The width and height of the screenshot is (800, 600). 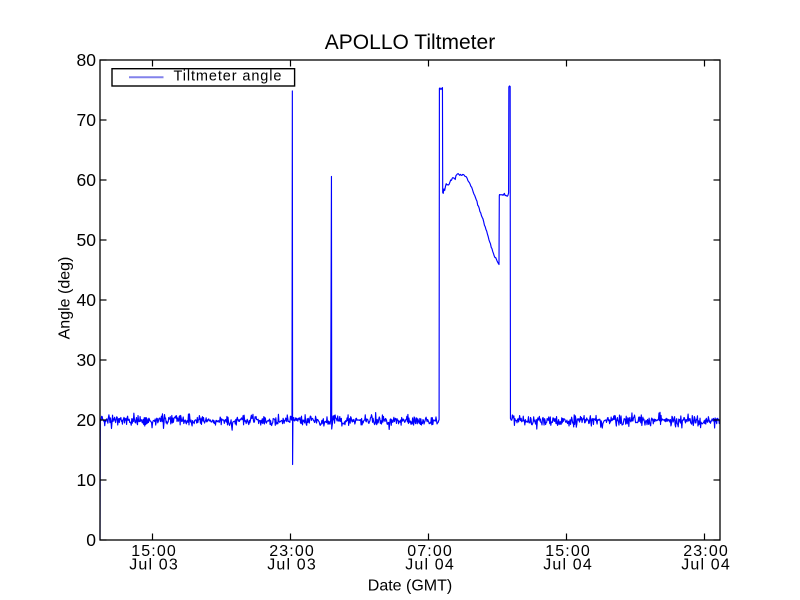 I want to click on svg-text: Tiltmeter angle, so click(x=228, y=77).